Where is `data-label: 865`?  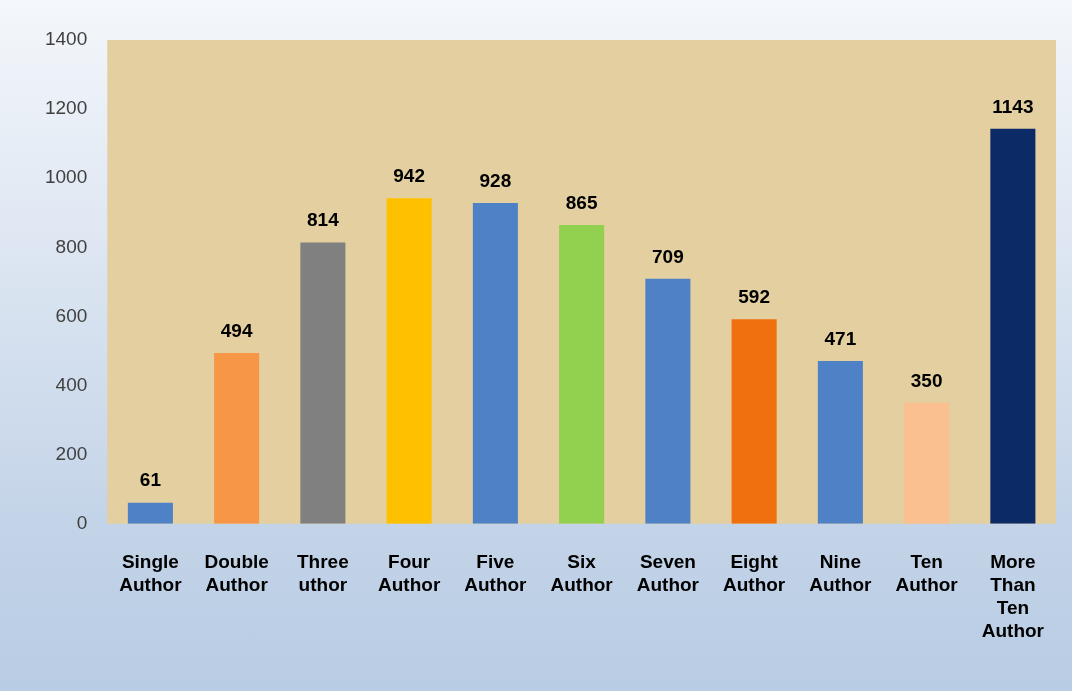 data-label: 865 is located at coordinates (581, 202).